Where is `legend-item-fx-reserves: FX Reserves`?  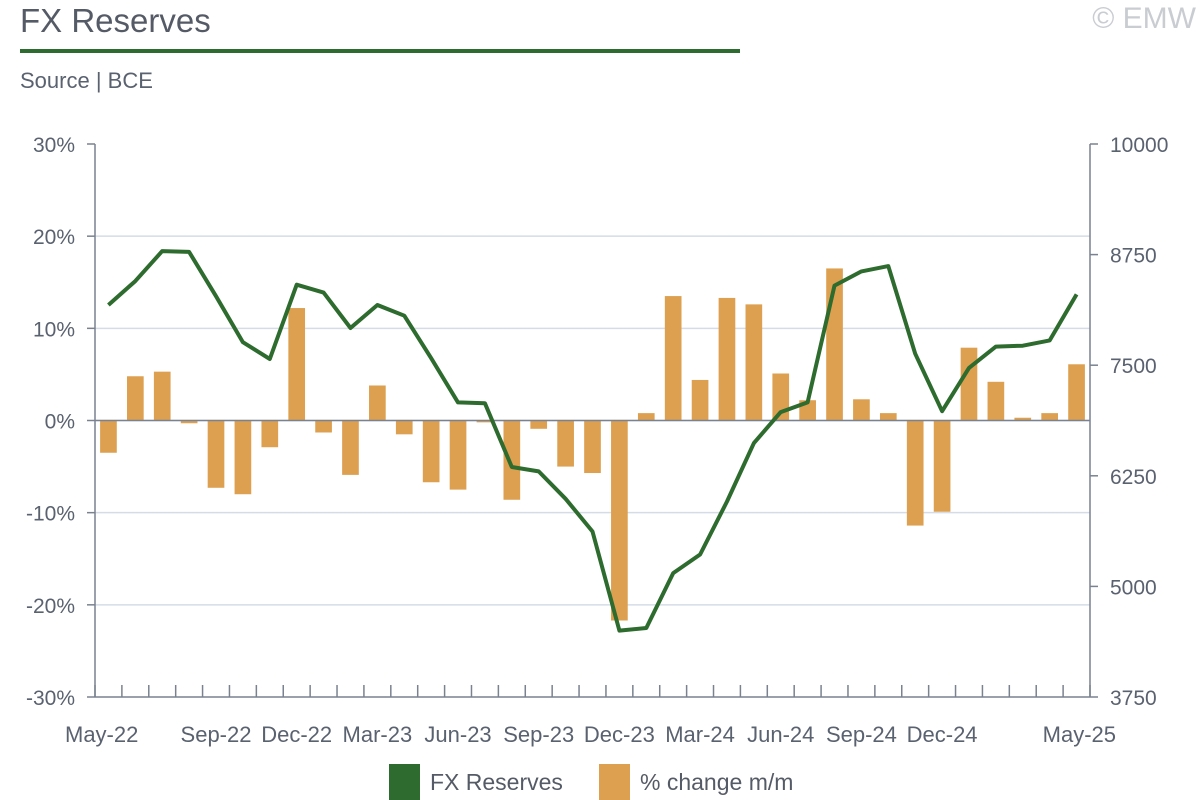
legend-item-fx-reserves: FX Reserves is located at coordinates (476, 782).